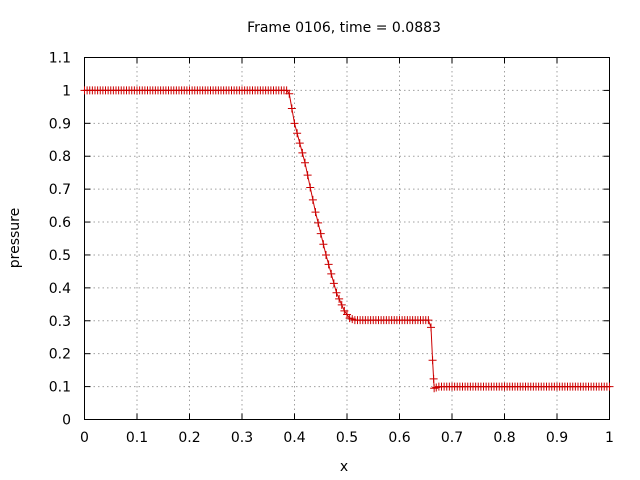 This screenshot has height=480, width=640. What do you see at coordinates (344, 28) in the screenshot?
I see `chart-title: Frame 0106, time = 0.0883` at bounding box center [344, 28].